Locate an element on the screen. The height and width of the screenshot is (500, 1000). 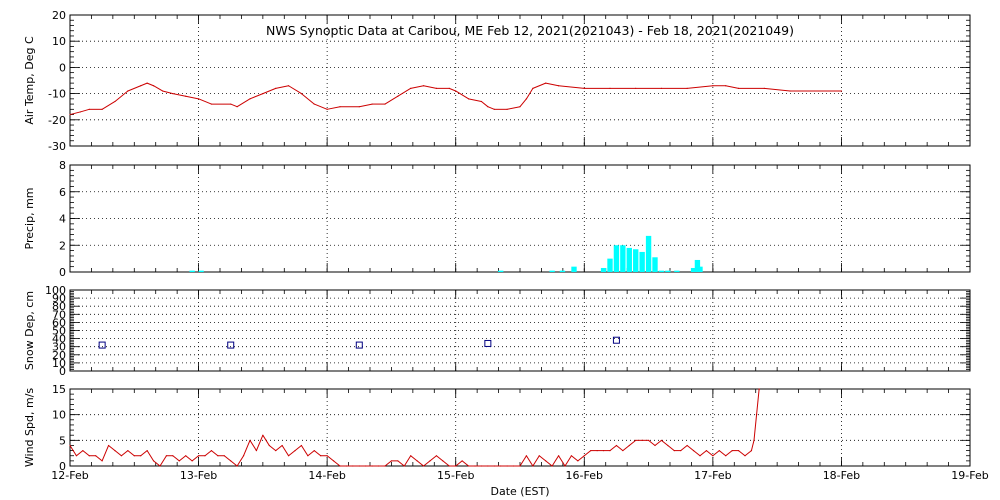
y-tick-label: 50 is located at coordinates (59, 331).